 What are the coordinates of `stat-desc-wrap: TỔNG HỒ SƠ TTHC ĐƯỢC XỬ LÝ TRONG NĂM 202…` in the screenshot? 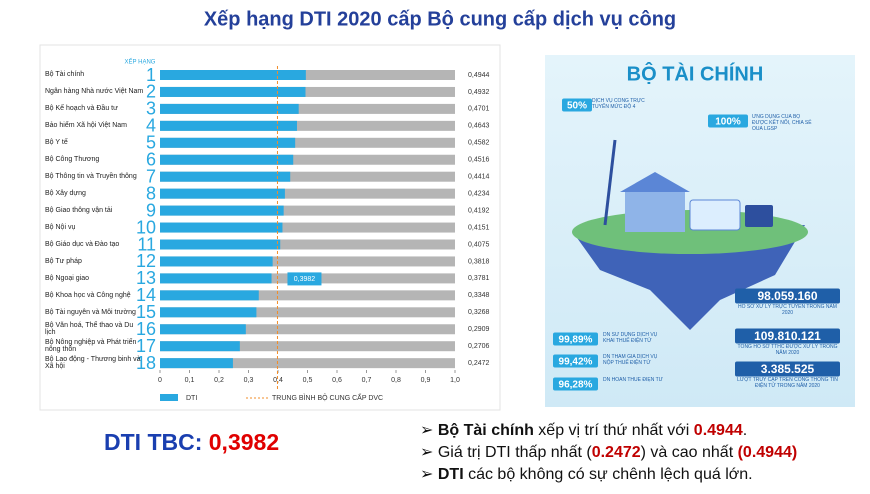 It's located at (787, 350).